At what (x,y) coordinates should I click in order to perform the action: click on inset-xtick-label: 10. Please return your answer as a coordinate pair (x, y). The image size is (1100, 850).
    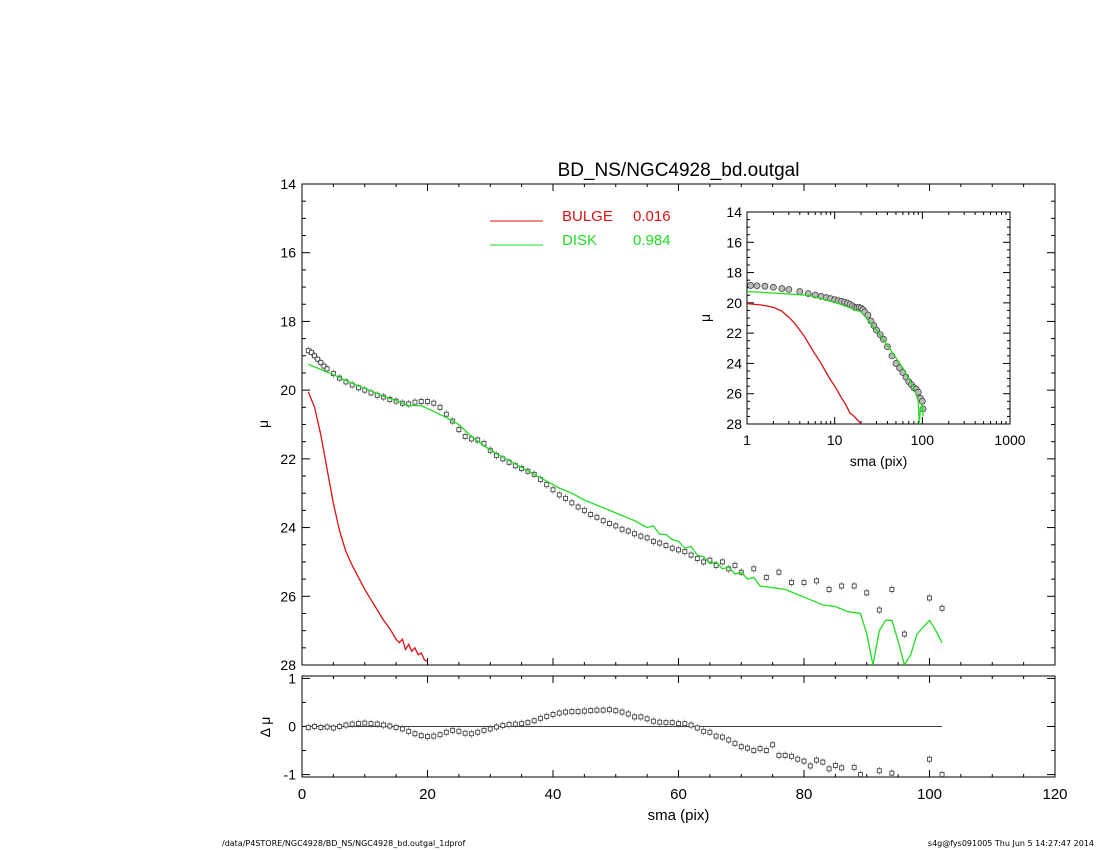
    Looking at the image, I should click on (835, 440).